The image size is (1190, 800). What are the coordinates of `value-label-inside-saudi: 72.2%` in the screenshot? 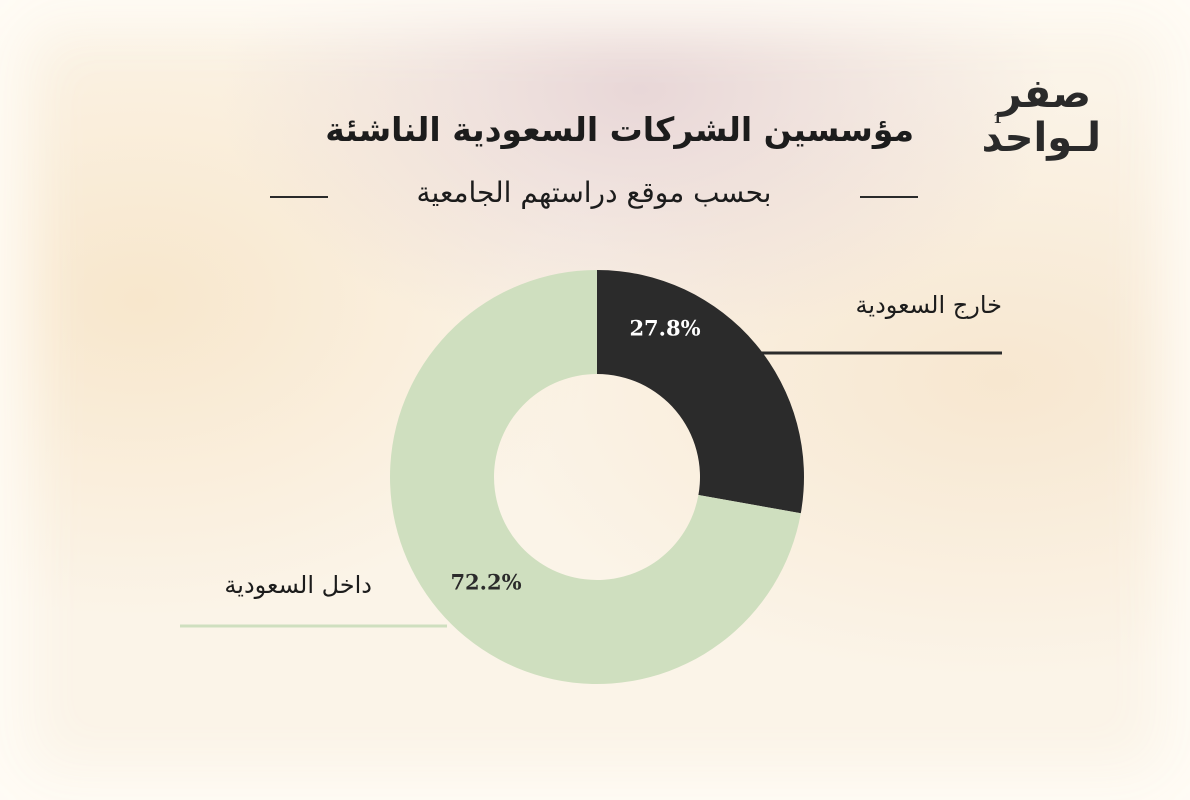 It's located at (485, 582).